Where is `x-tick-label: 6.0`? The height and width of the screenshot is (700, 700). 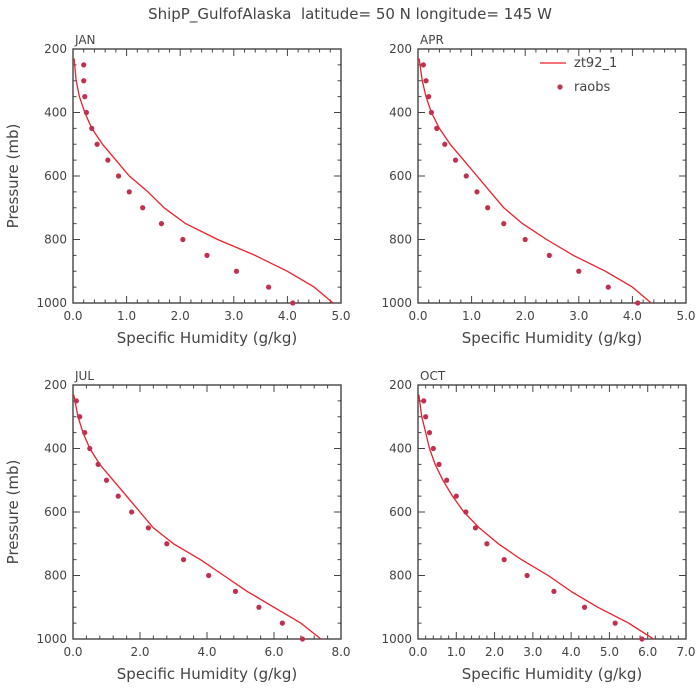 x-tick-label: 6.0 is located at coordinates (647, 652).